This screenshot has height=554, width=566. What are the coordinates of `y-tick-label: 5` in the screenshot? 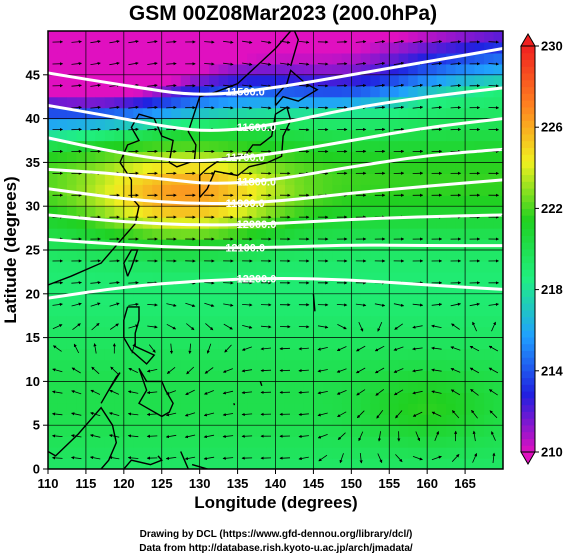 It's located at (36, 425).